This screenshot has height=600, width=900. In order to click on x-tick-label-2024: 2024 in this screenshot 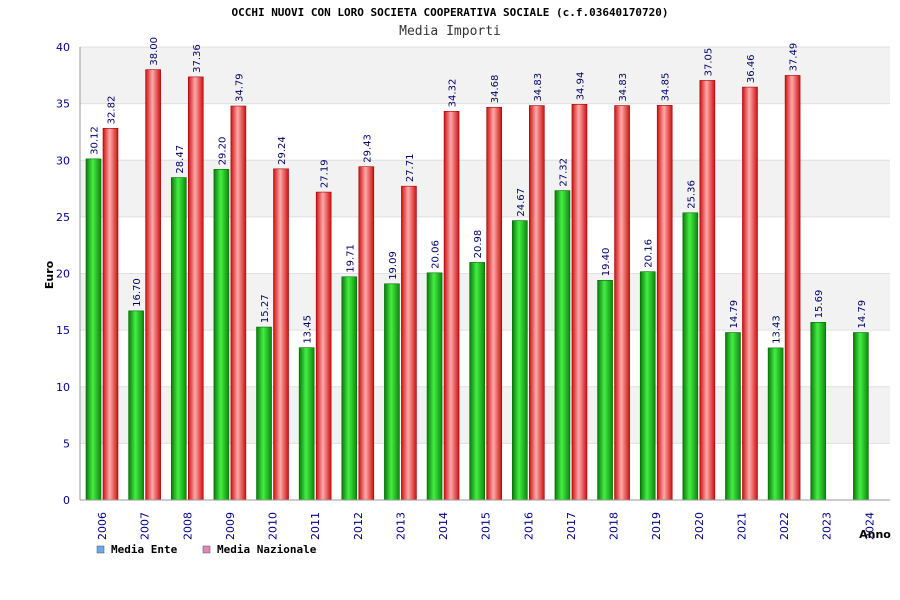, I will do `click(869, 526)`.